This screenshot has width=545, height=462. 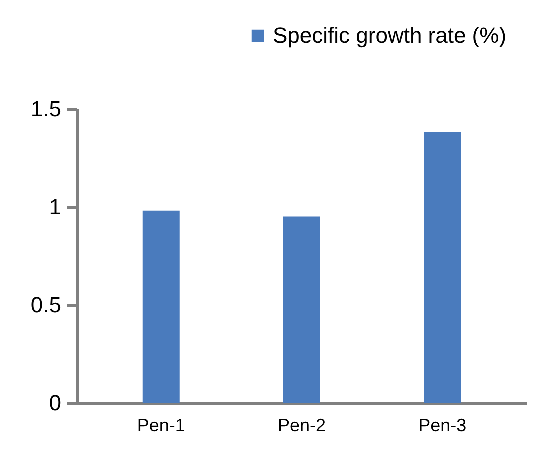 I want to click on y-tick-label: 1.5, so click(x=46, y=109).